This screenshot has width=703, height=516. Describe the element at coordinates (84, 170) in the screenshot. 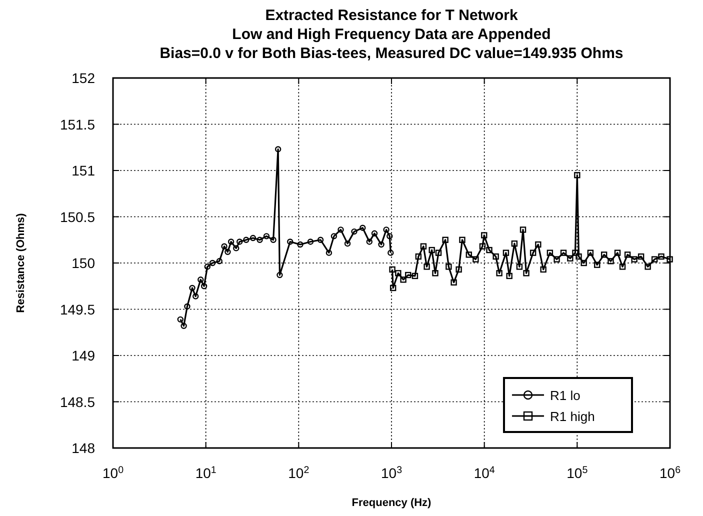

I see `y-tick-label: 151` at that location.